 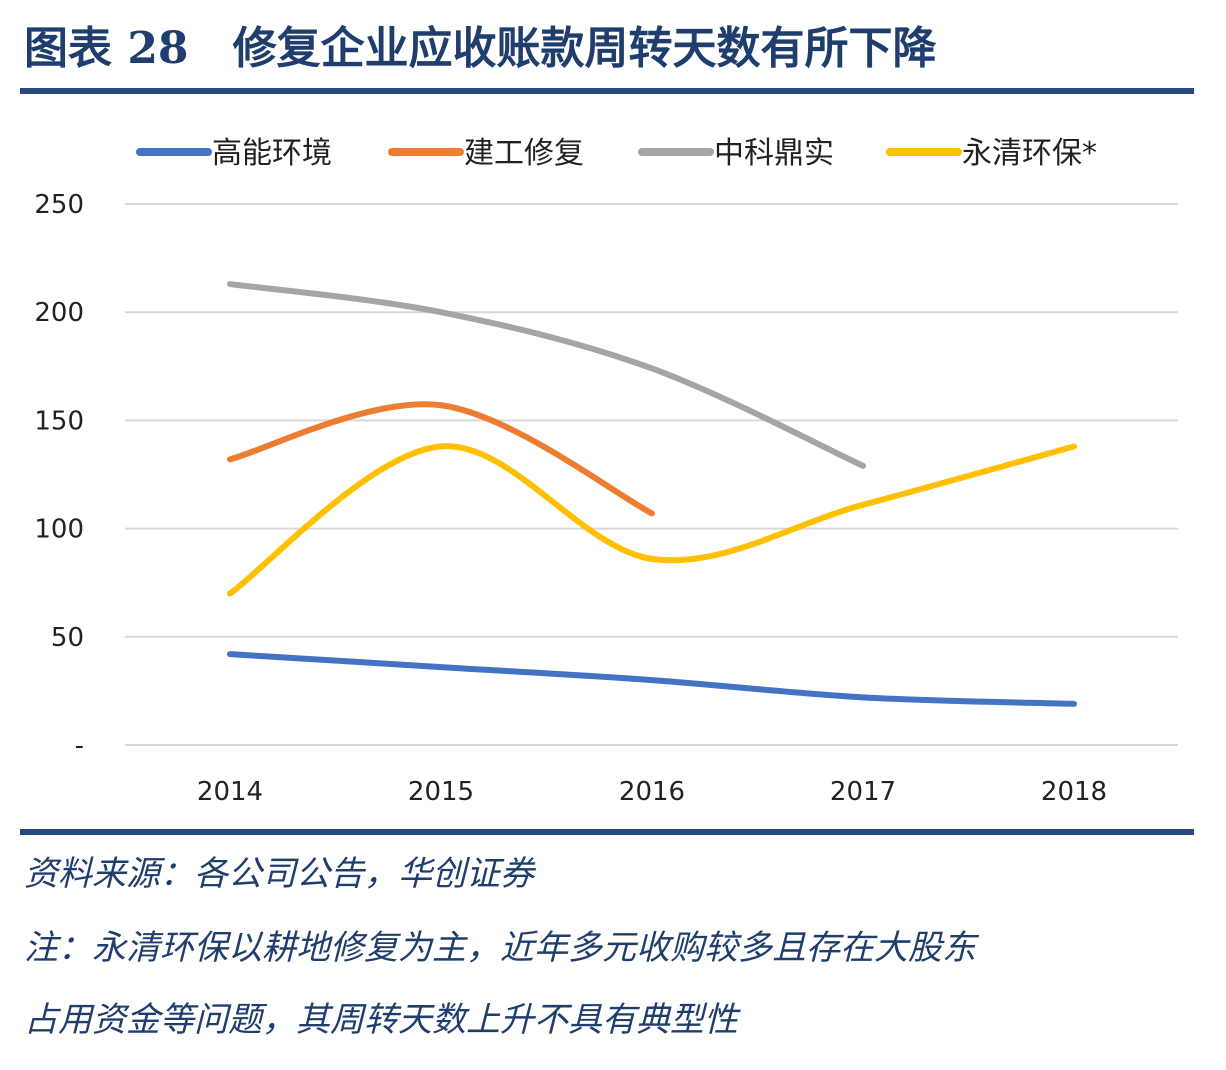 What do you see at coordinates (614, 948) in the screenshot?
I see `footnote-line-1: 注：永清环保以耕地修复为主，近年多元收购较多且存在大股东` at bounding box center [614, 948].